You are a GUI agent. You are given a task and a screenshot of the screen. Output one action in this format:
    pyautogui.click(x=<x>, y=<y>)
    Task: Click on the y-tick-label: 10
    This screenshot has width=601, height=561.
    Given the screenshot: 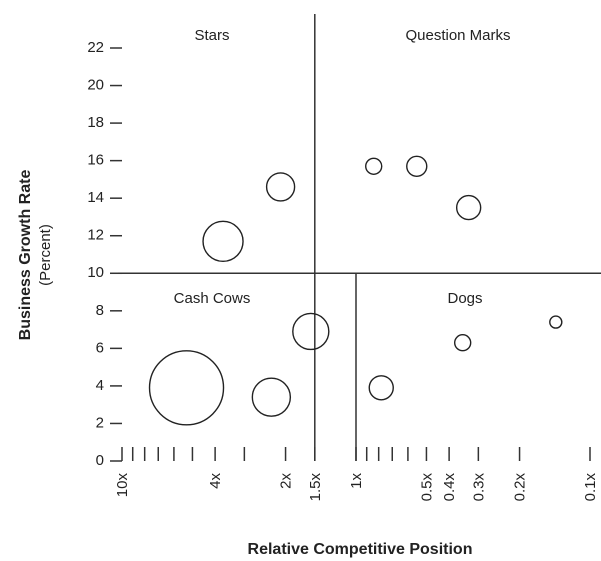 What is the action you would take?
    pyautogui.click(x=95, y=272)
    